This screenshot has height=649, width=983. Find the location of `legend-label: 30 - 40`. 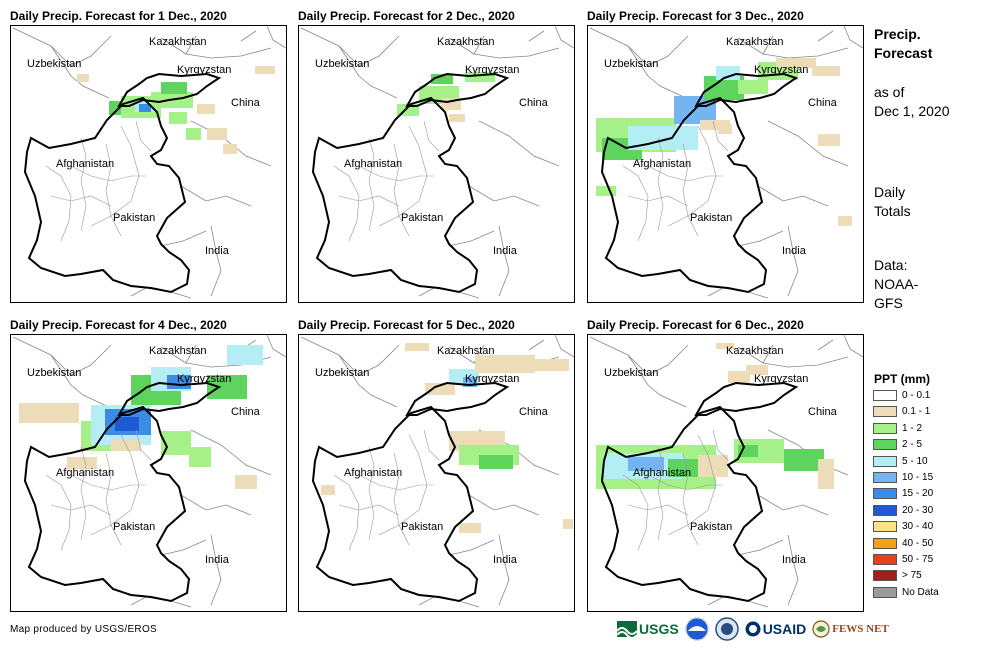

legend-label: 30 - 40 is located at coordinates (918, 527).